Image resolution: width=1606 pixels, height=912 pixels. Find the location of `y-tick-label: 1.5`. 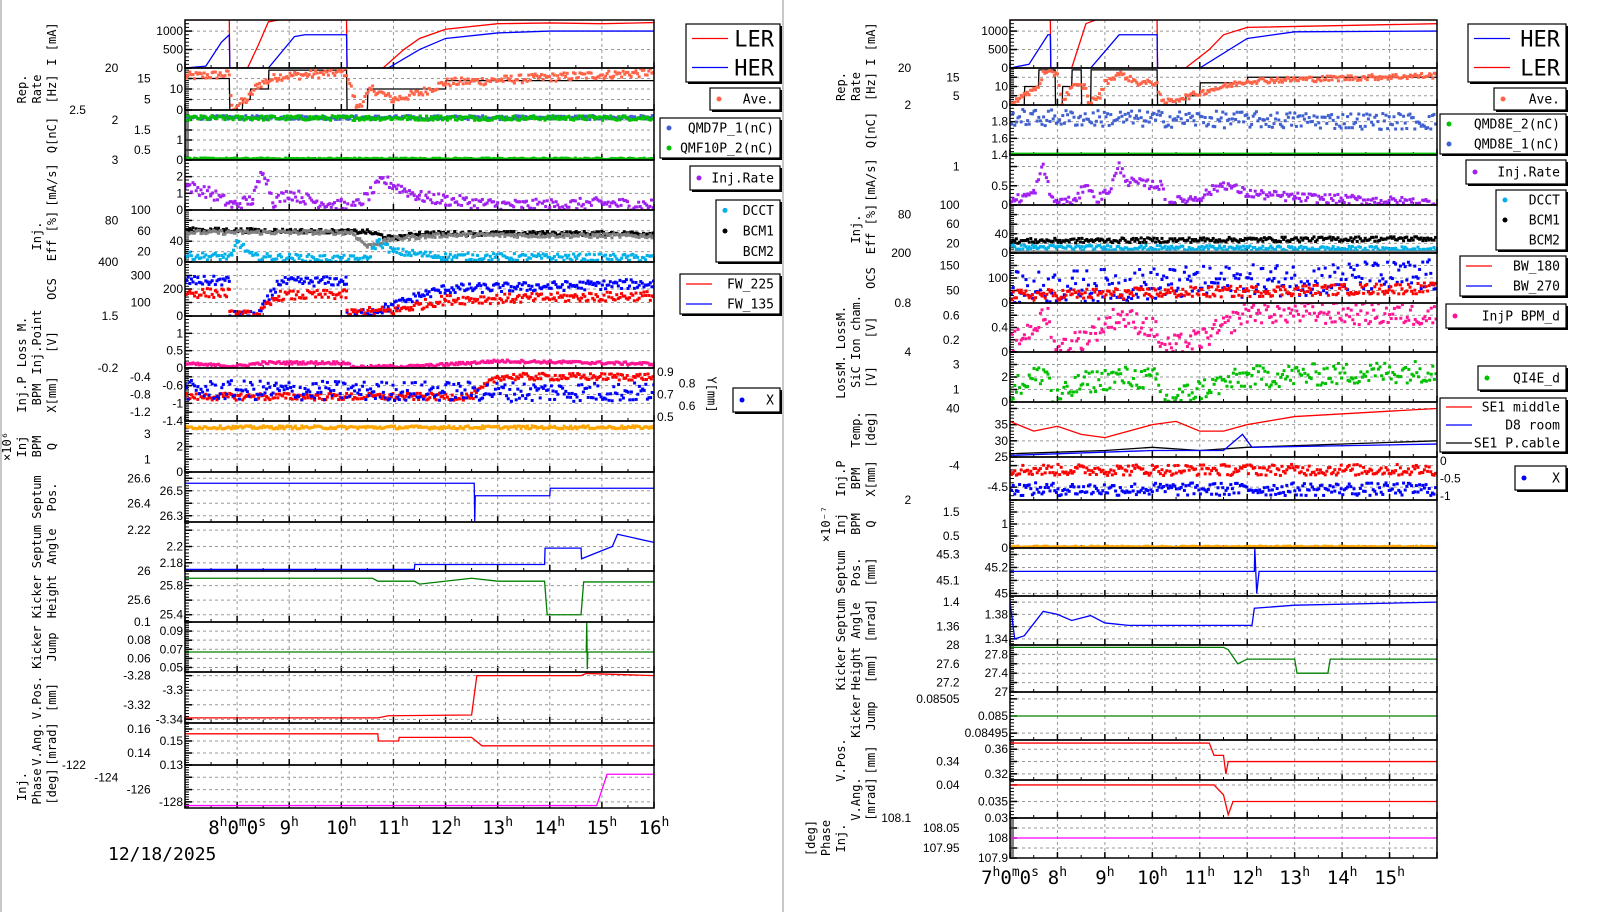

y-tick-label: 1.5 is located at coordinates (142, 130).